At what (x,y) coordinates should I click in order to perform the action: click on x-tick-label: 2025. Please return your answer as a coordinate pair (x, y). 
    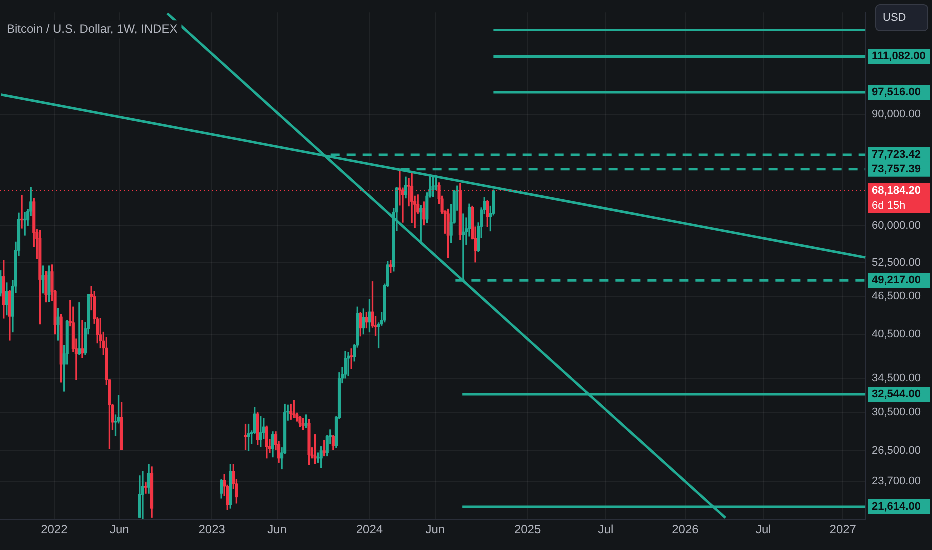
    Looking at the image, I should click on (528, 529).